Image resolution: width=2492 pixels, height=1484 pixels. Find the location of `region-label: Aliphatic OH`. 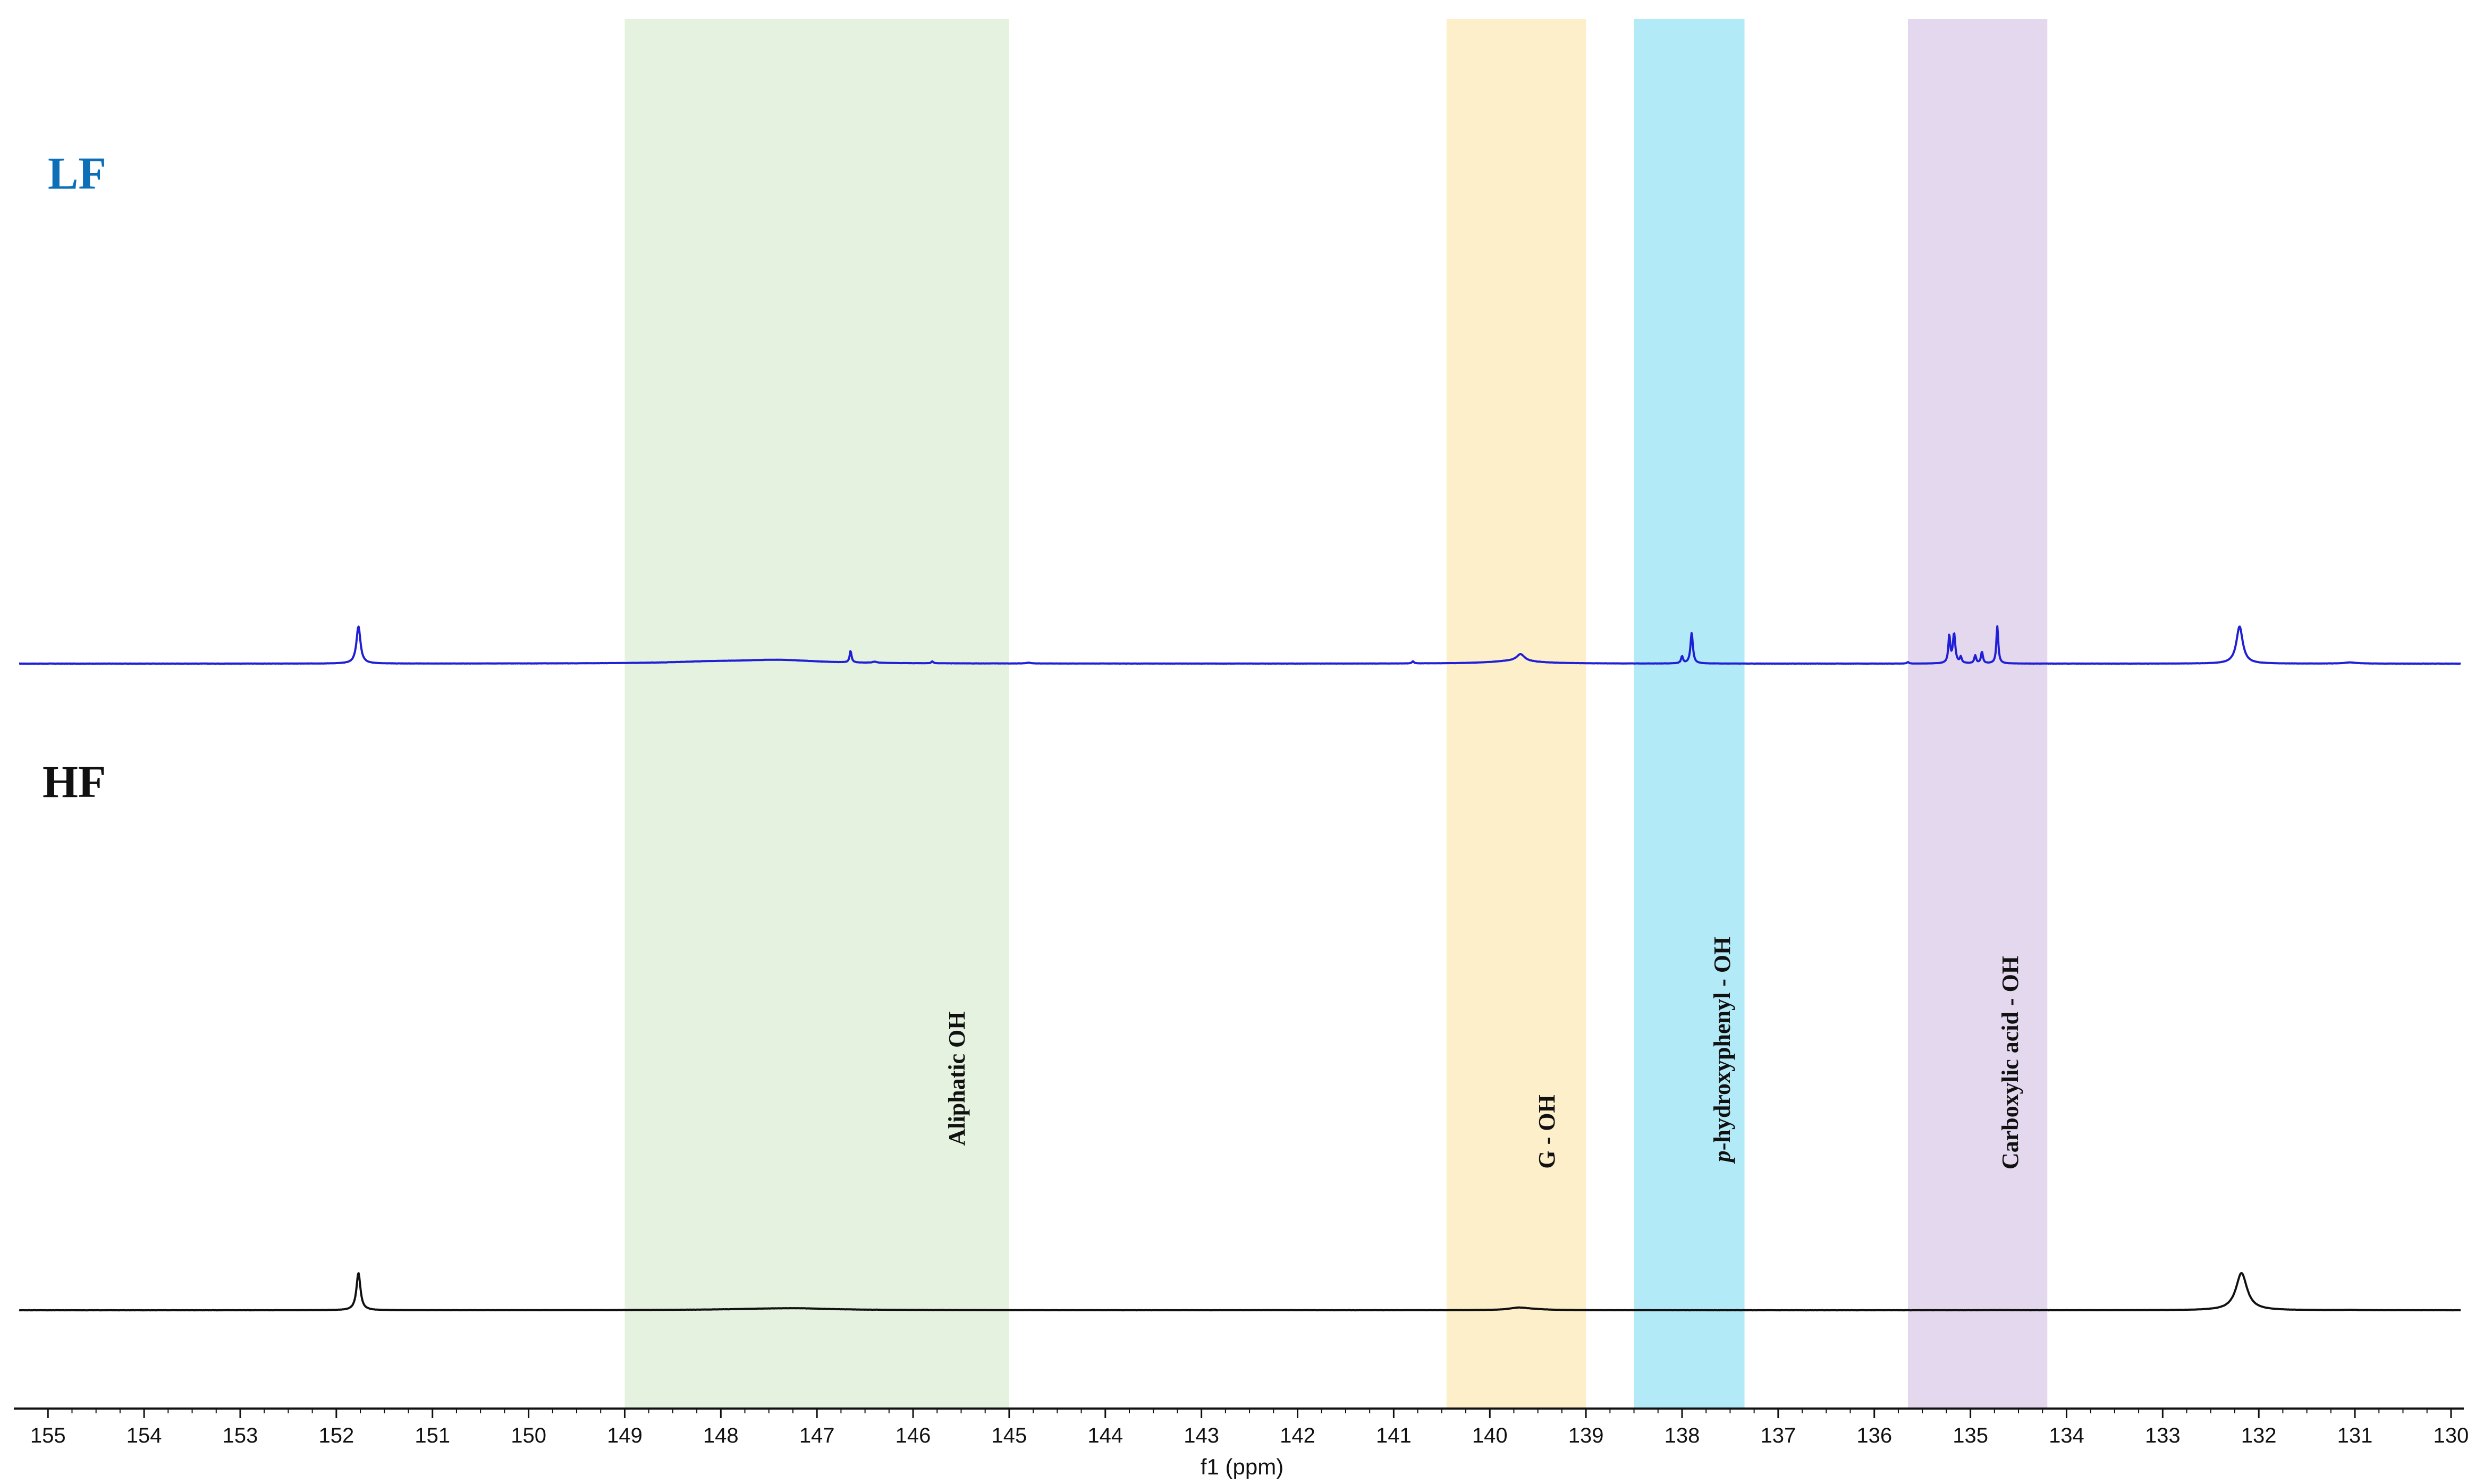

region-label: Aliphatic OH is located at coordinates (957, 1078).